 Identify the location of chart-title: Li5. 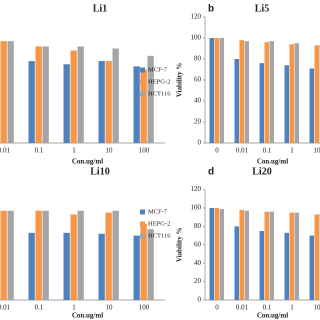
(262, 8).